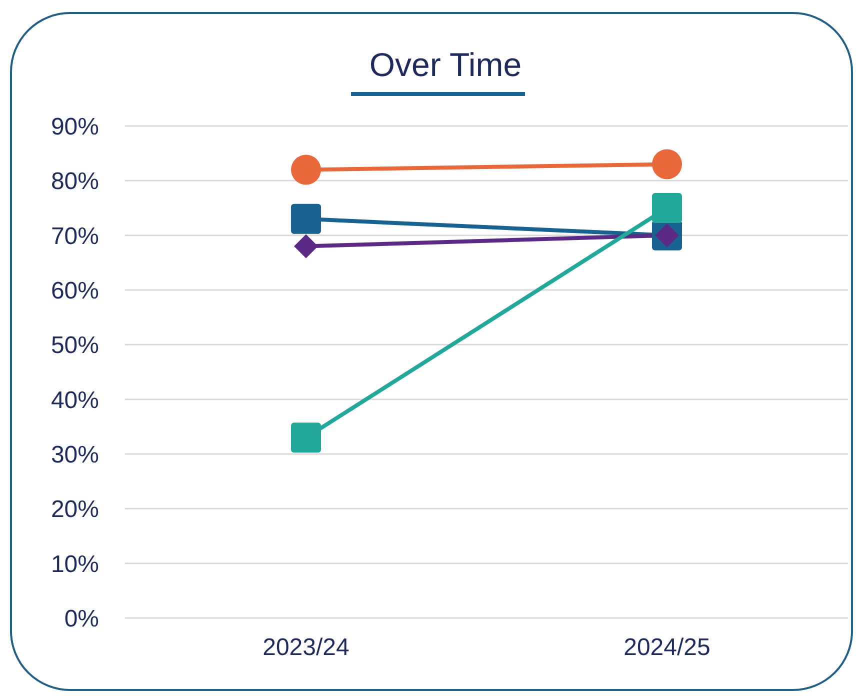 This screenshot has width=861, height=699. What do you see at coordinates (81, 619) in the screenshot?
I see `y-tick-label: 0%` at bounding box center [81, 619].